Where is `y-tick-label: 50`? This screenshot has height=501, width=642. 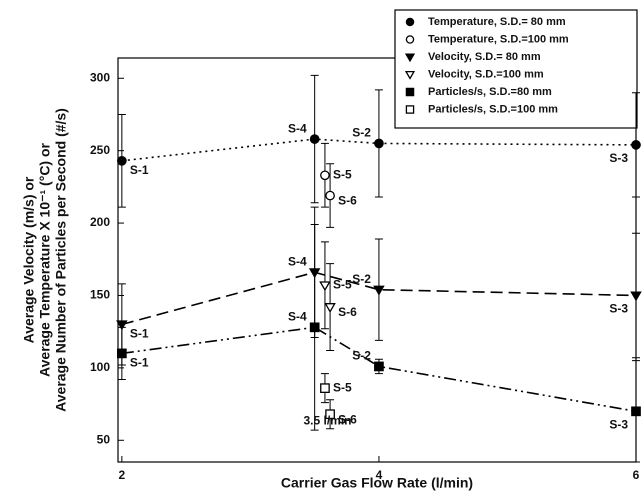
y-tick-label: 50 is located at coordinates (104, 439).